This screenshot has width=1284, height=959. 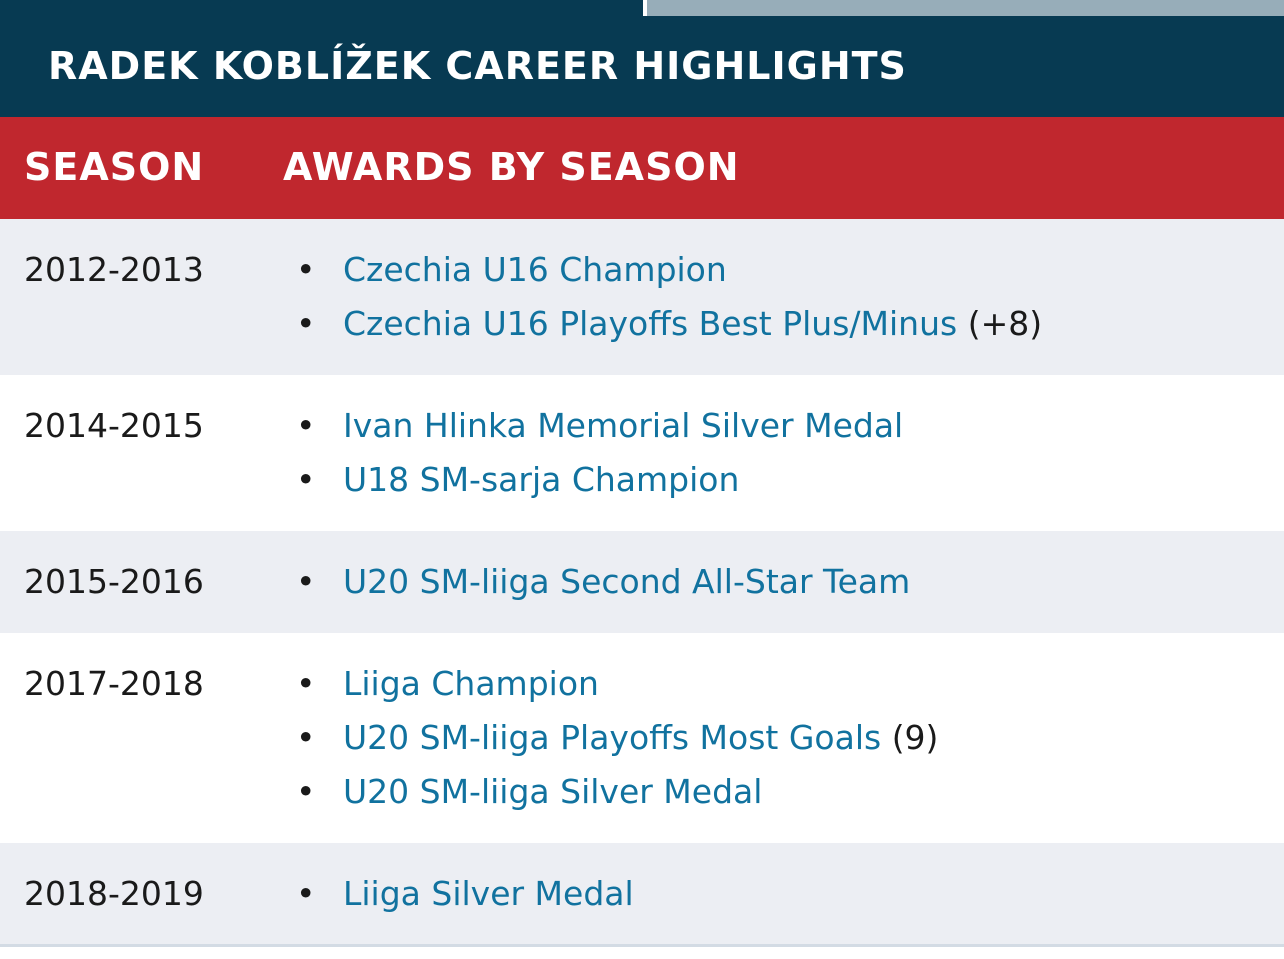 What do you see at coordinates (114, 269) in the screenshot?
I see `season-cell: 2012-2013` at bounding box center [114, 269].